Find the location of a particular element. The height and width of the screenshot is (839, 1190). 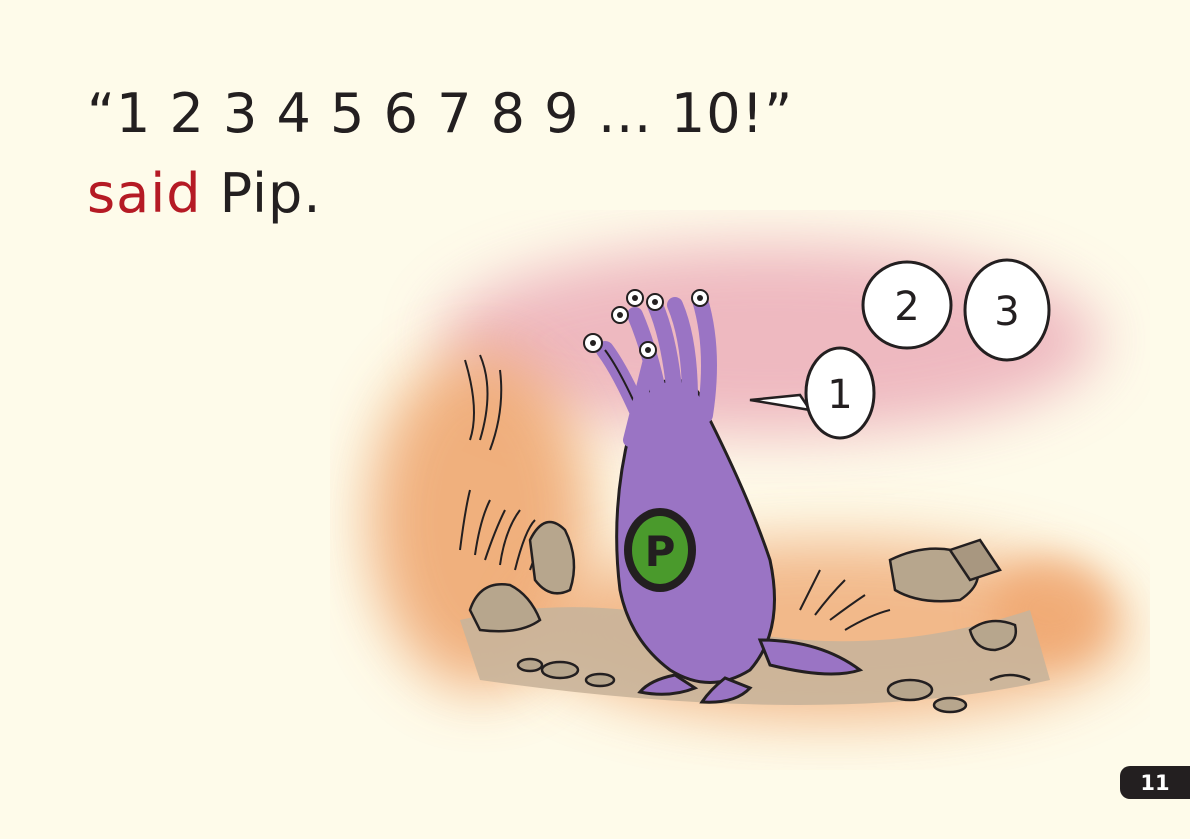

story-word-said: said is located at coordinates (144, 193).